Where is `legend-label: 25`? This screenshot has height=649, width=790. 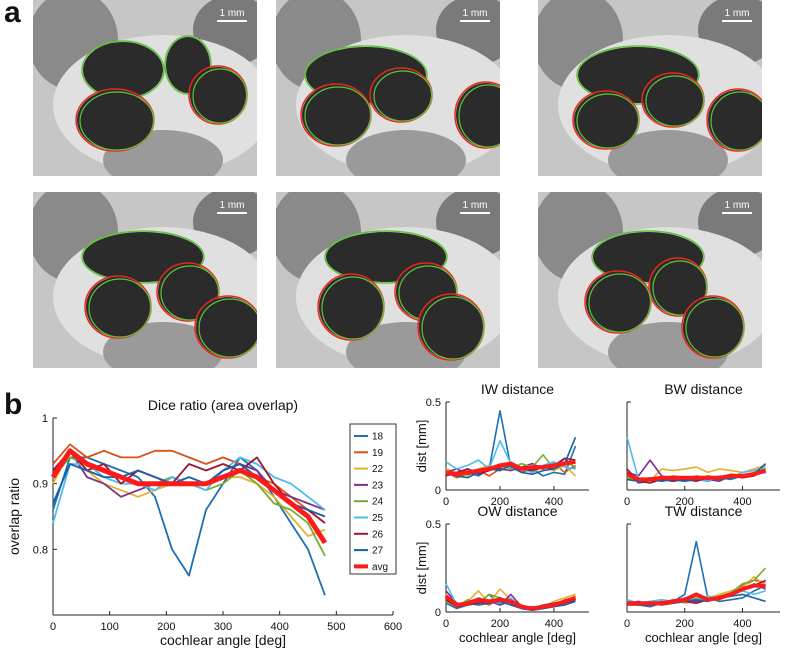
legend-label: 25 is located at coordinates (378, 518).